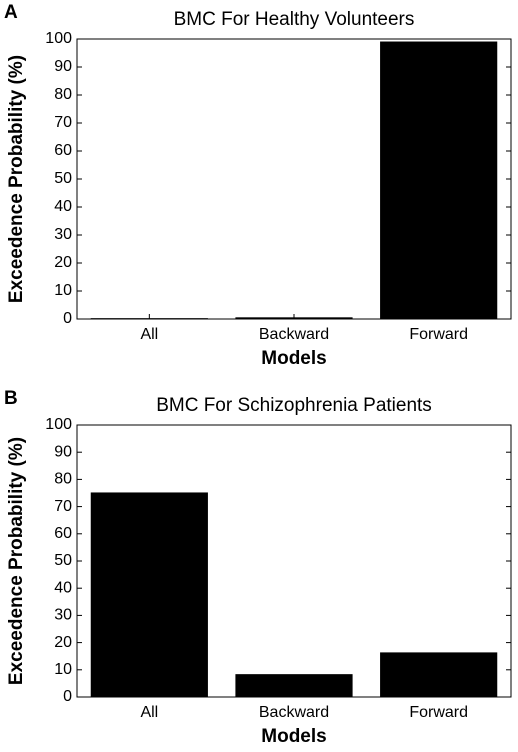  I want to click on panel-label: A, so click(11, 12).